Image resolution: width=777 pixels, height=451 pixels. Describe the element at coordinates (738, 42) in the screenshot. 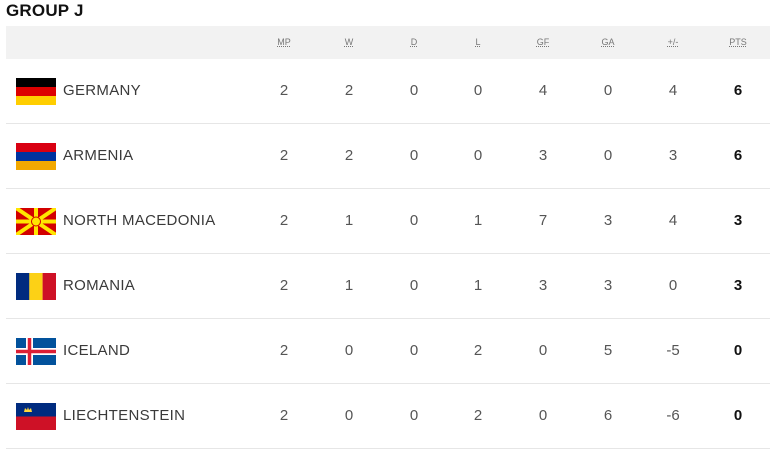

I see `column-header-pts: PTS` at that location.